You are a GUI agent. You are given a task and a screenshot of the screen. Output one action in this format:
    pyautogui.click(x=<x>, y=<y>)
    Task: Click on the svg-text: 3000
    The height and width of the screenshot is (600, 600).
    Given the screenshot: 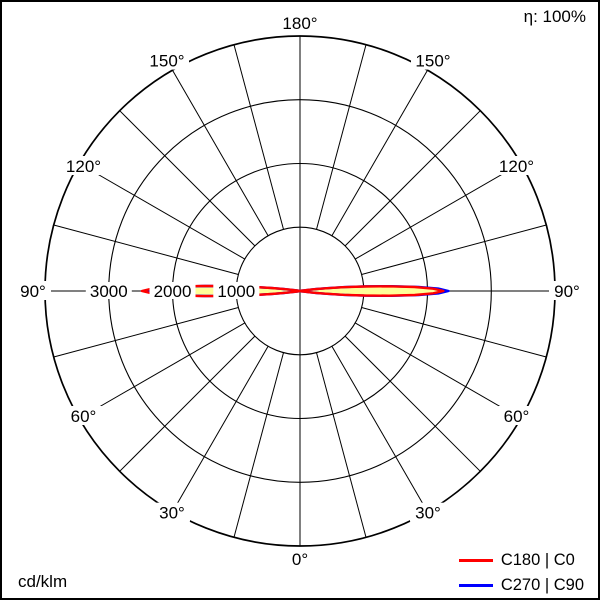 What is the action you would take?
    pyautogui.click(x=109, y=291)
    